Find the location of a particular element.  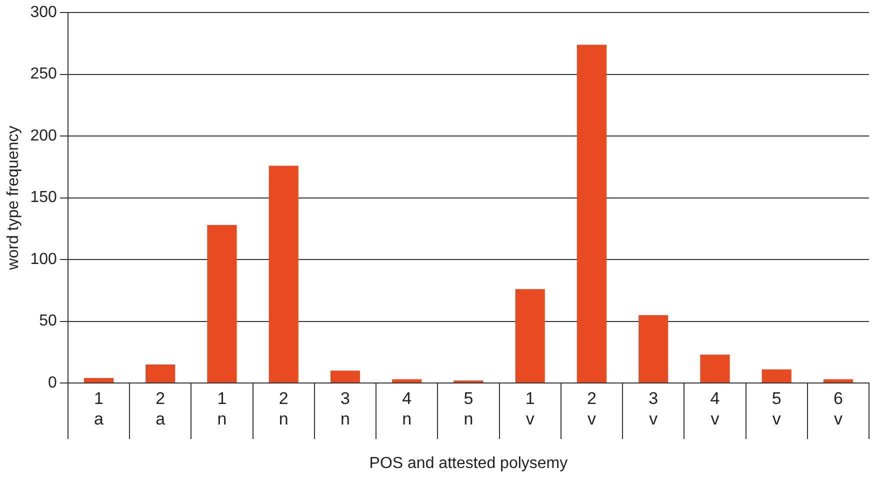

y-axis-title: word type frequency is located at coordinates (13, 198).